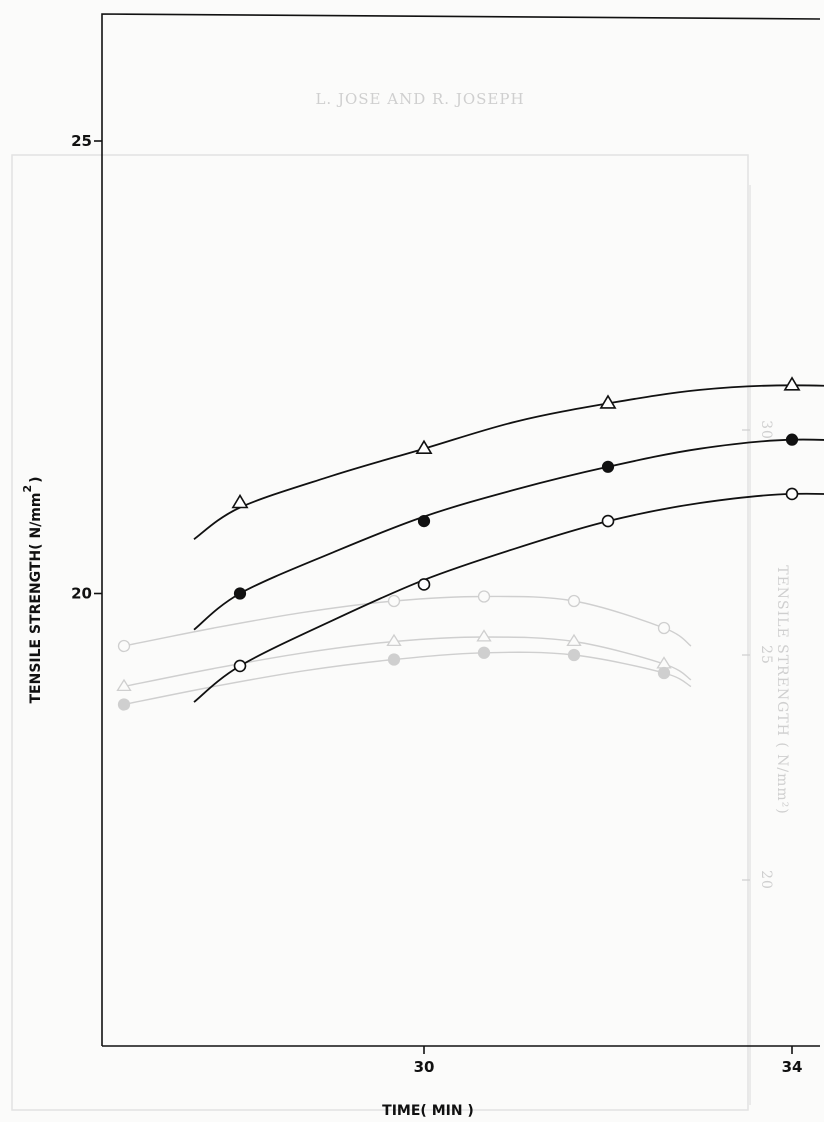 The height and width of the screenshot is (1122, 824). I want to click on ghost-header: L. JOSE AND R. JOSEPH, so click(419, 99).